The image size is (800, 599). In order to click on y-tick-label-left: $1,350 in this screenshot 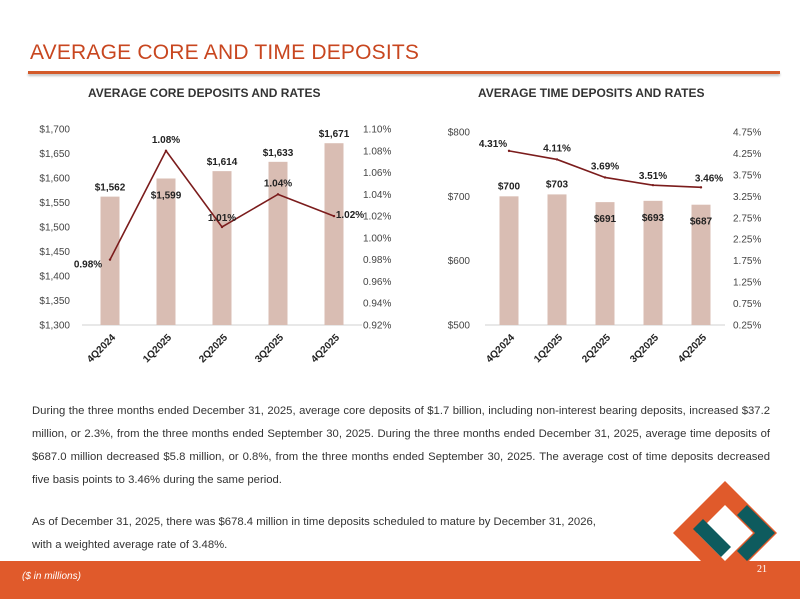, I will do `click(54, 301)`.